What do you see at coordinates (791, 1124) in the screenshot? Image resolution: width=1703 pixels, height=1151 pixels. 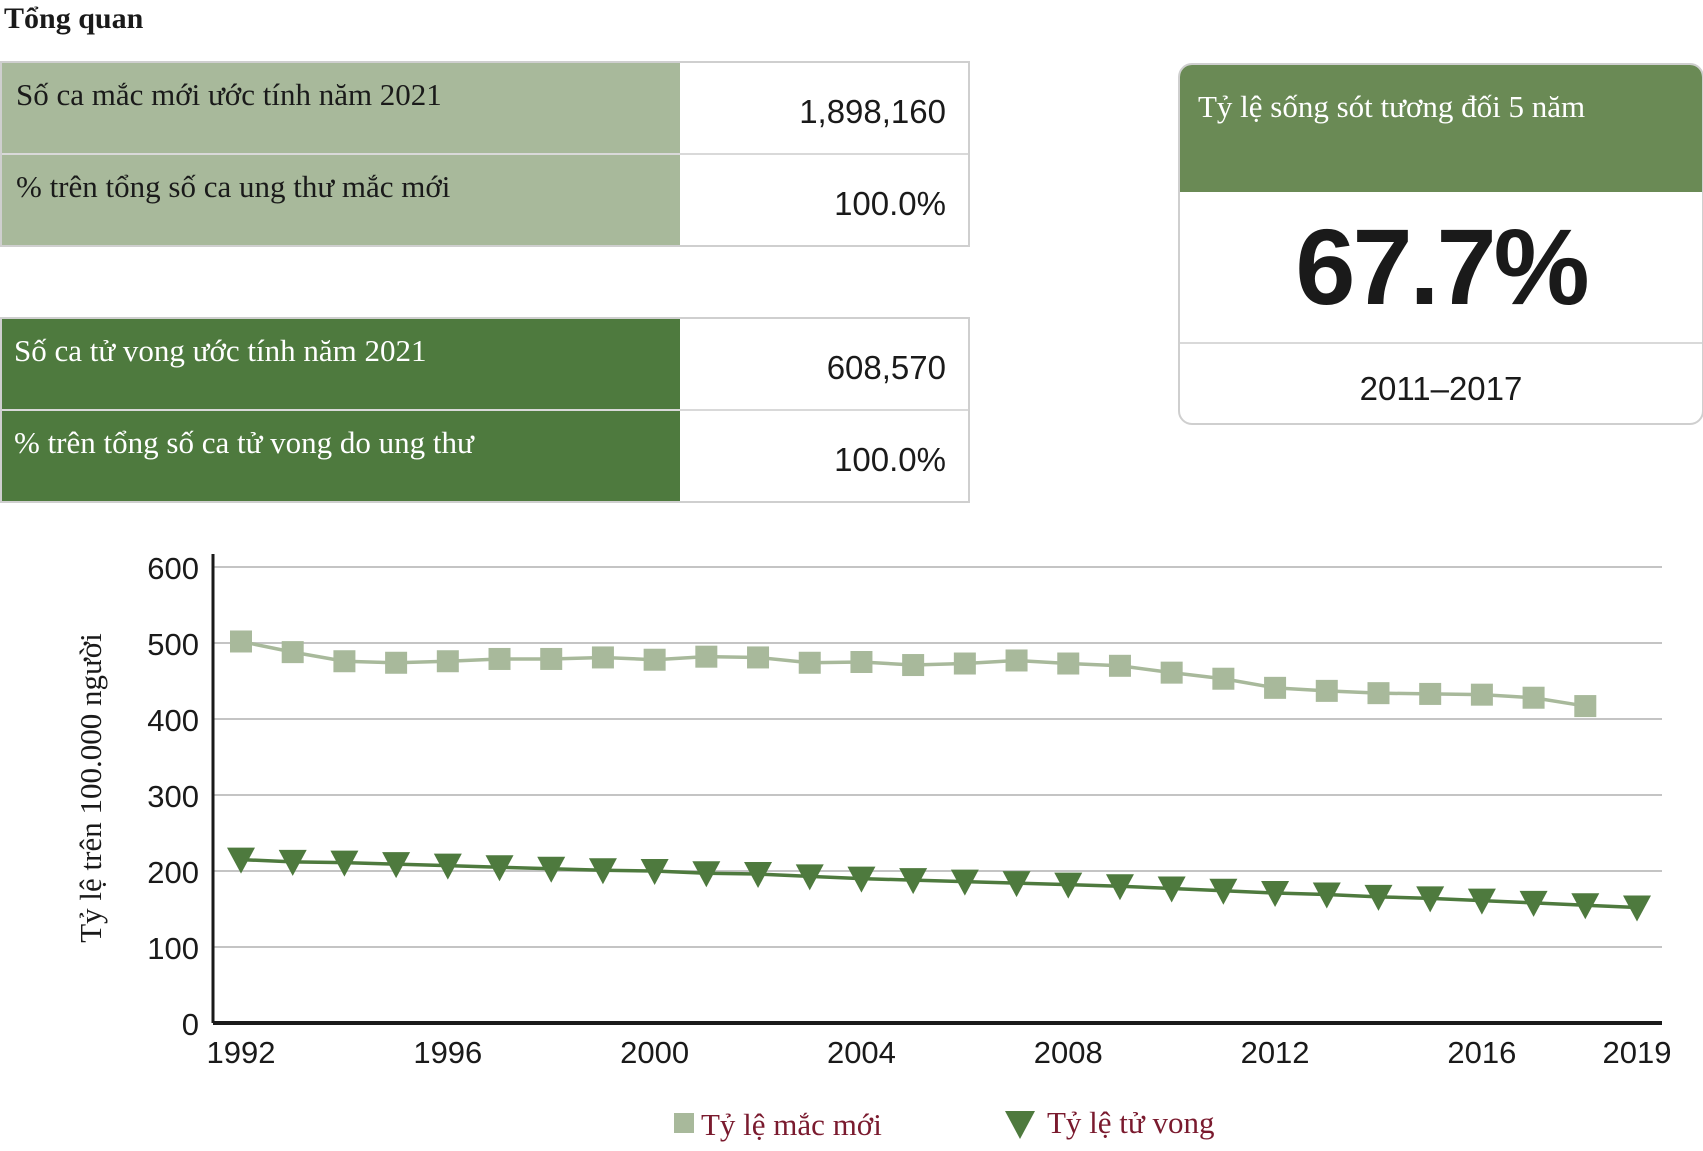 I see `legend-incidence-label: Tỷ lệ mắc mới` at bounding box center [791, 1124].